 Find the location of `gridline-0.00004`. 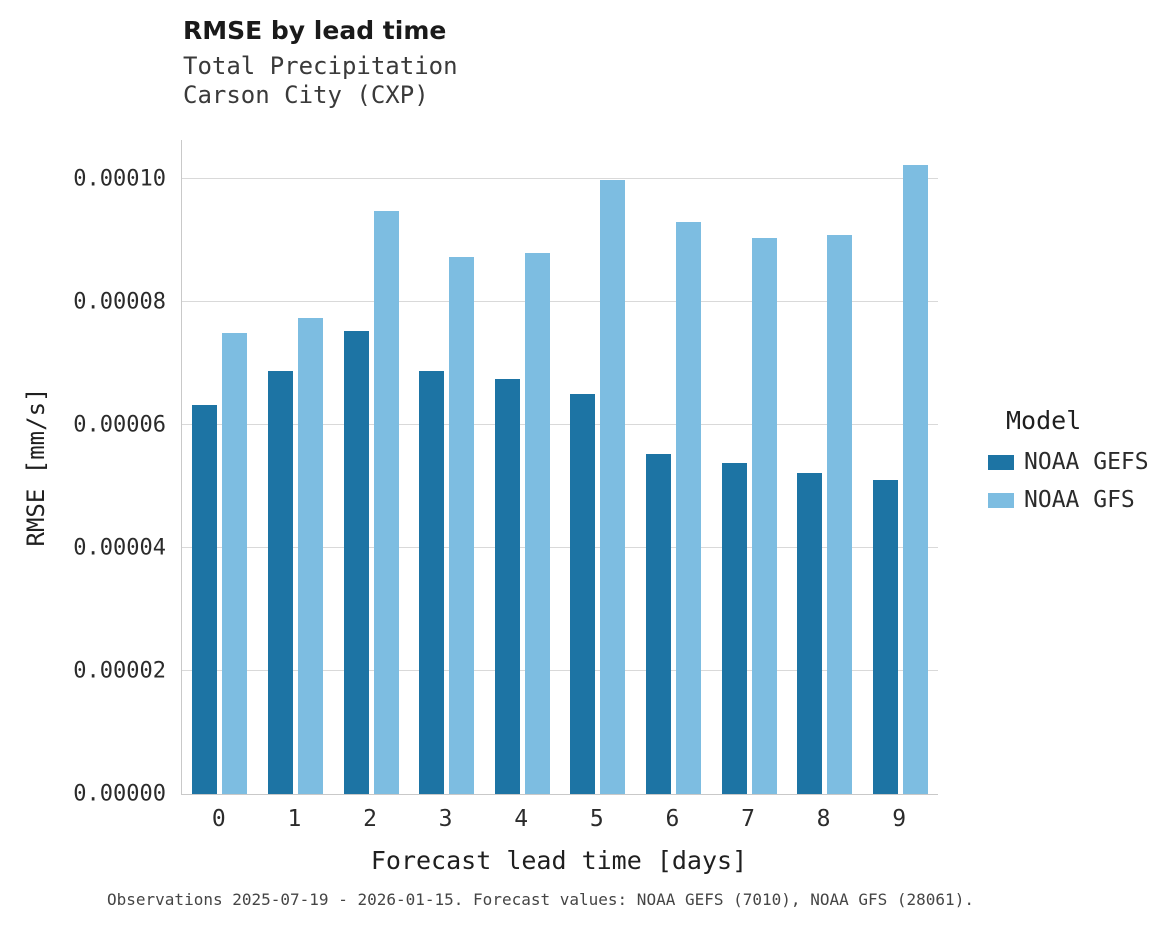

gridline-0.00004 is located at coordinates (560, 547).